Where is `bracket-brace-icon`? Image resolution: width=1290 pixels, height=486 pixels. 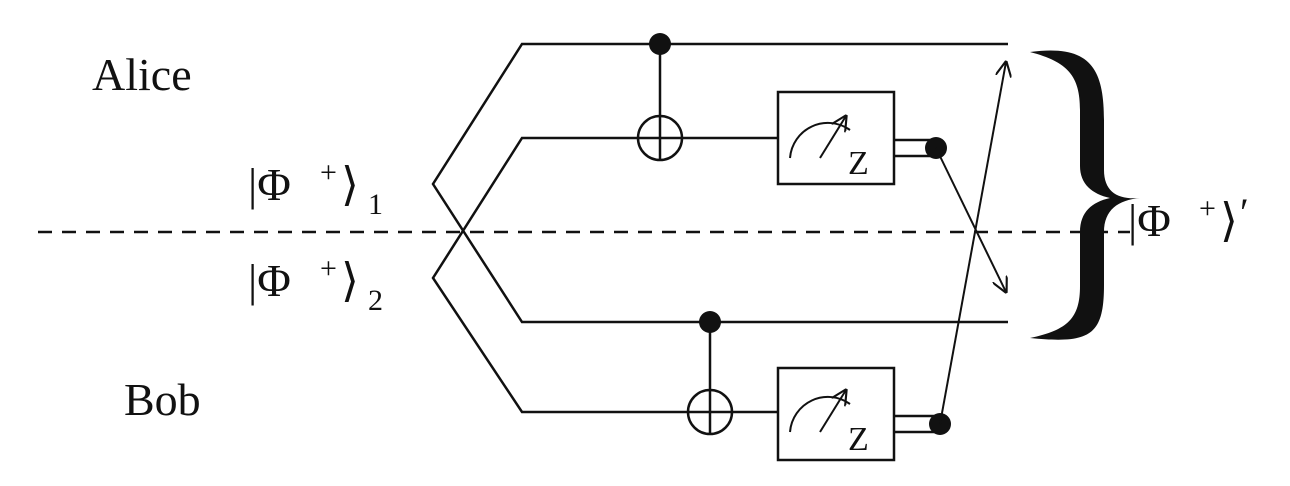 bracket-brace-icon is located at coordinates (1085, 195).